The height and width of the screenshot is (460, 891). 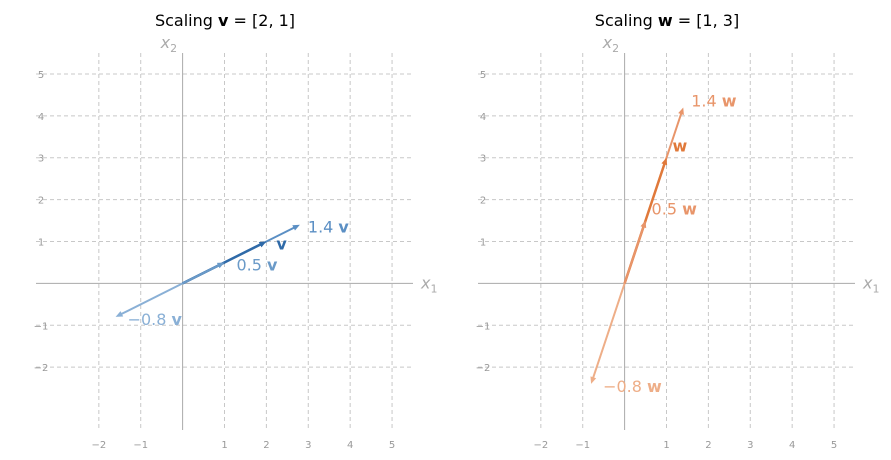 I want to click on vector-label: −0.8 w, so click(x=632, y=386).